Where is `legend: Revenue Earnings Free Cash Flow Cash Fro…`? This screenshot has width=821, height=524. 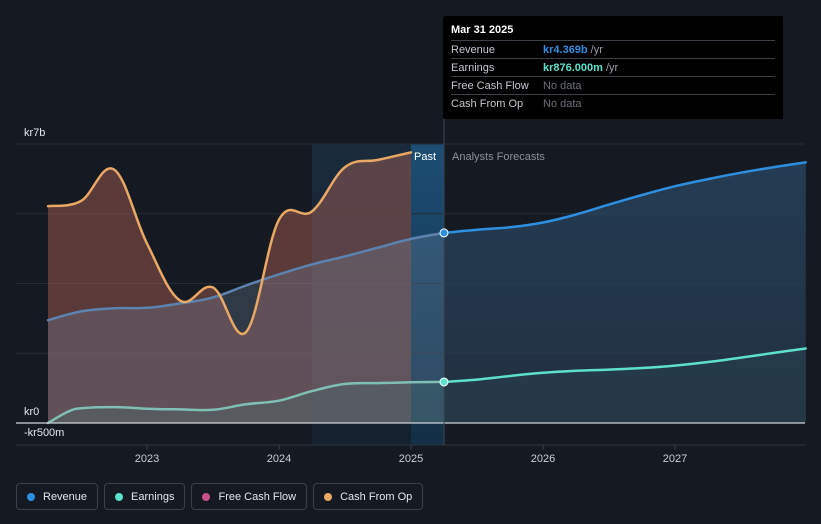 legend: Revenue Earnings Free Cash Flow Cash Fro… is located at coordinates (220, 496).